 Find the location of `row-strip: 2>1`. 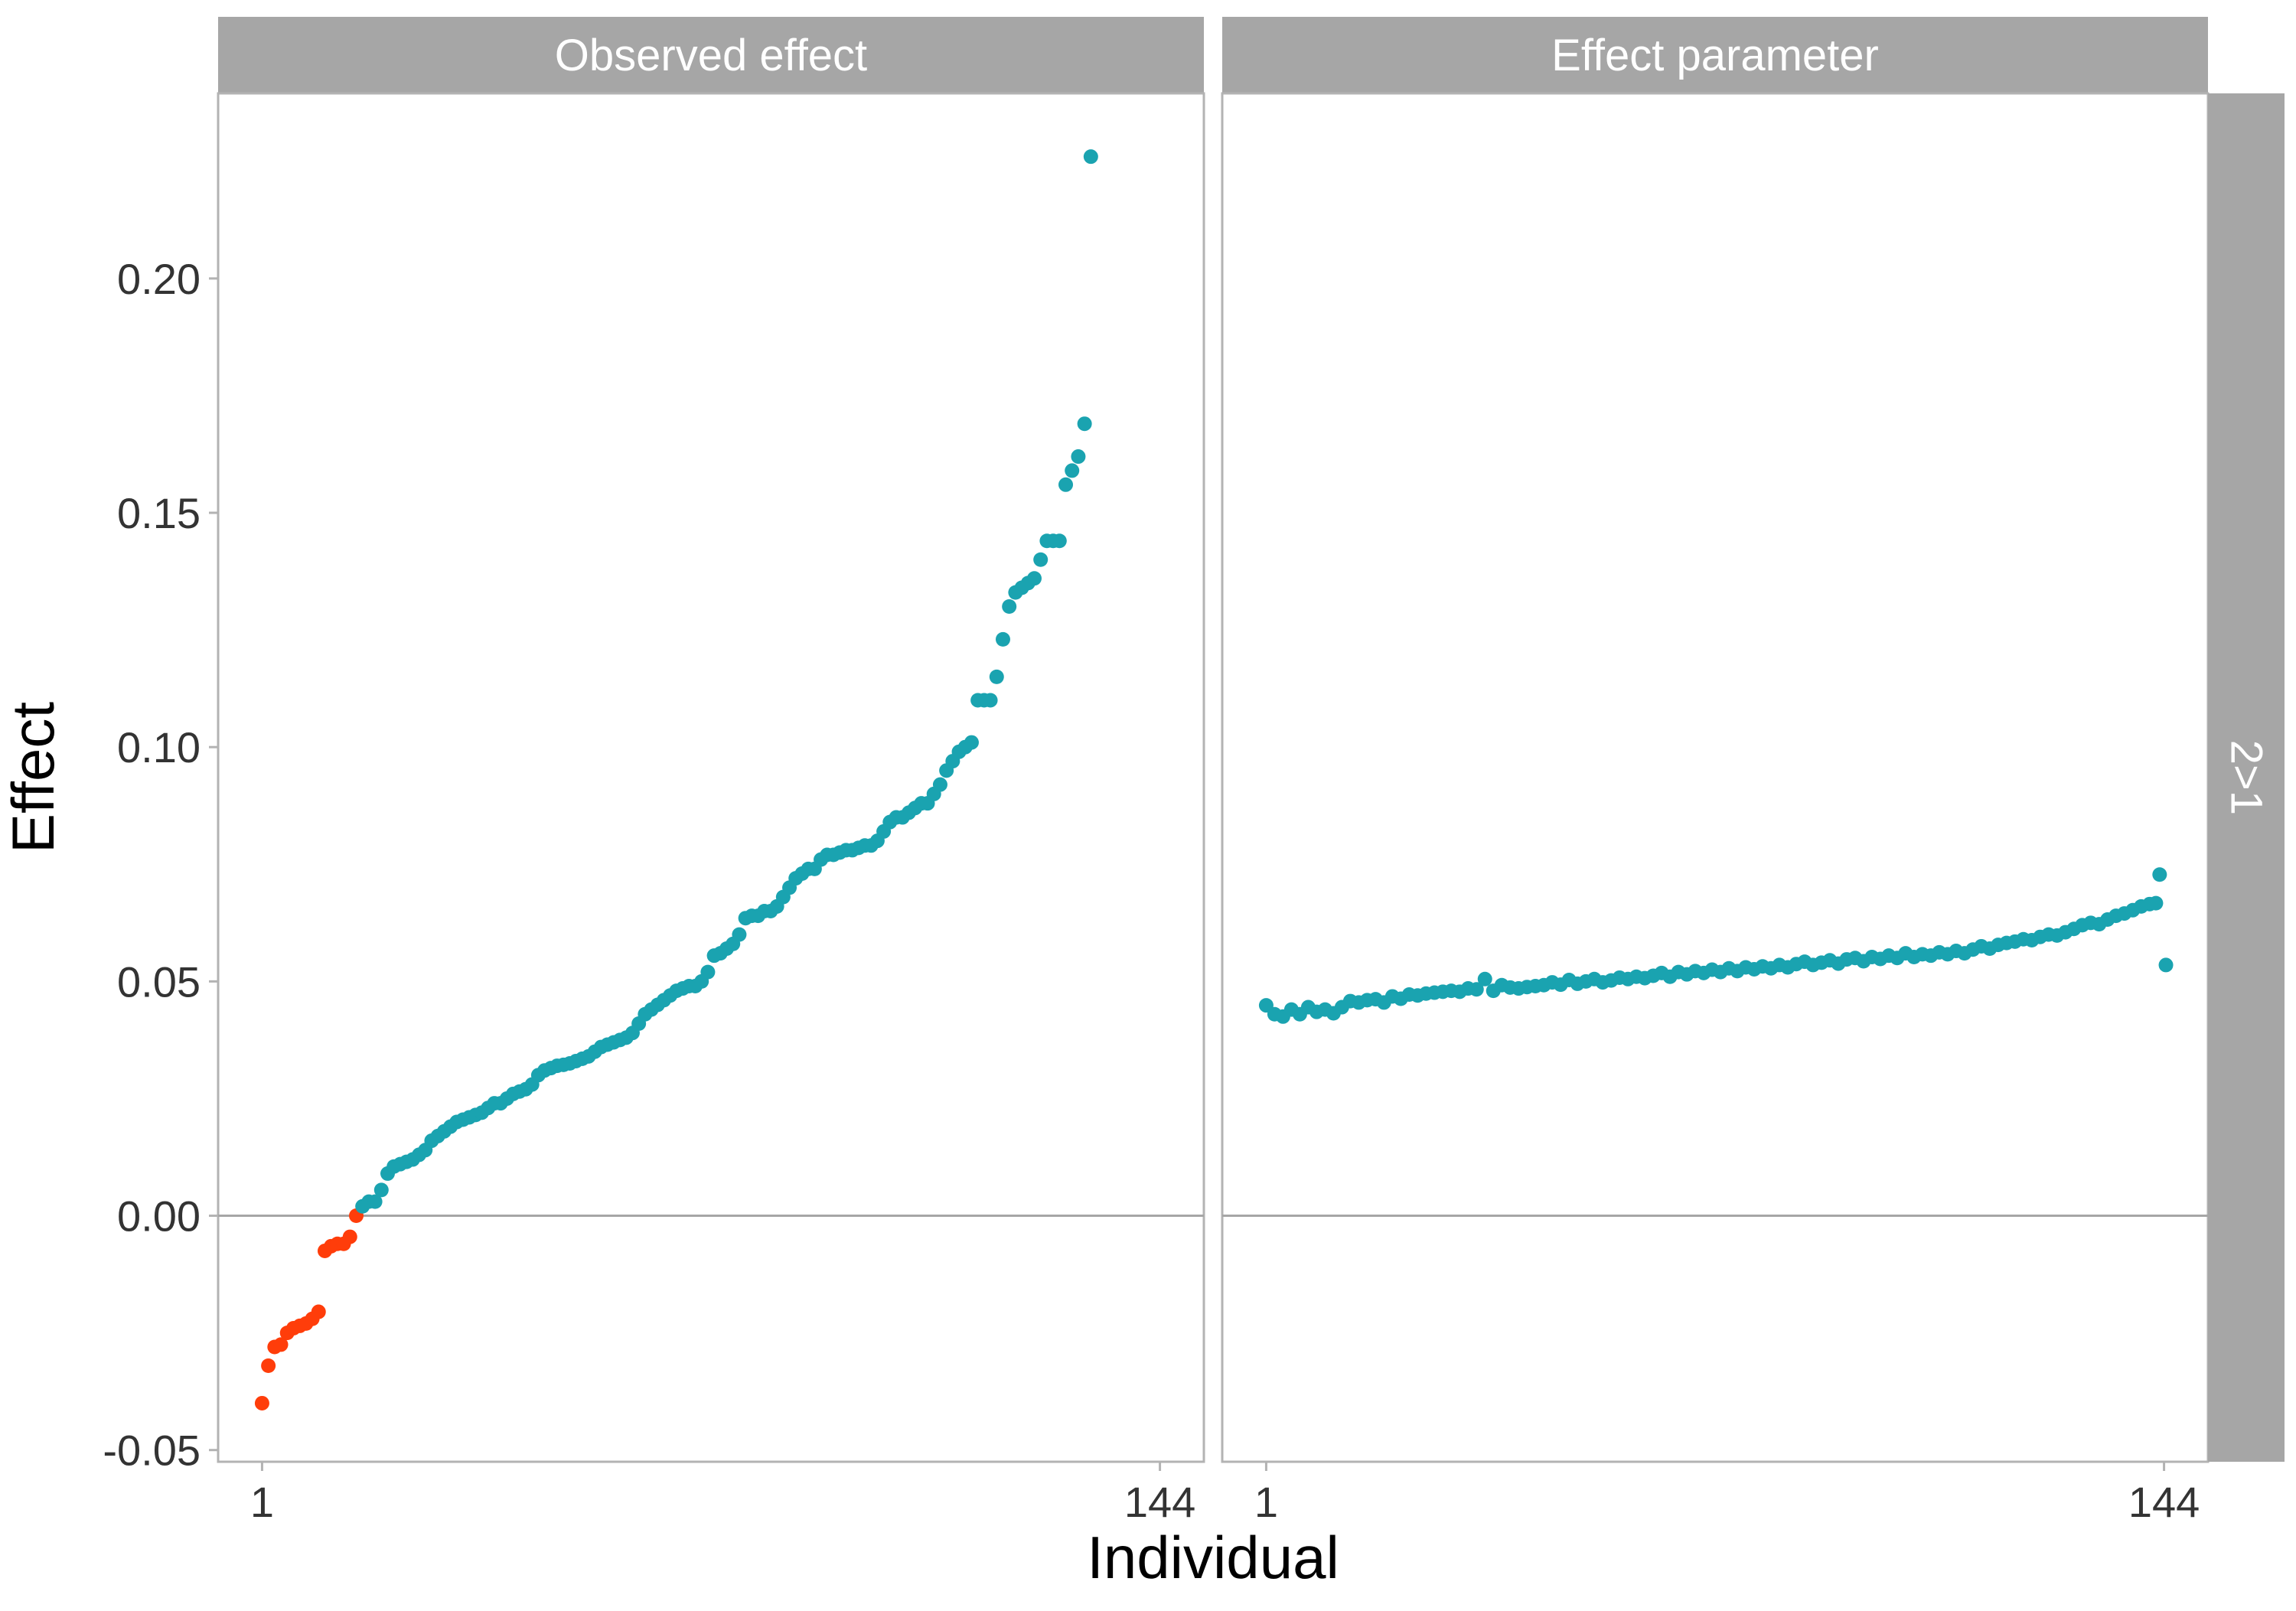

row-strip: 2>1 is located at coordinates (2246, 777).